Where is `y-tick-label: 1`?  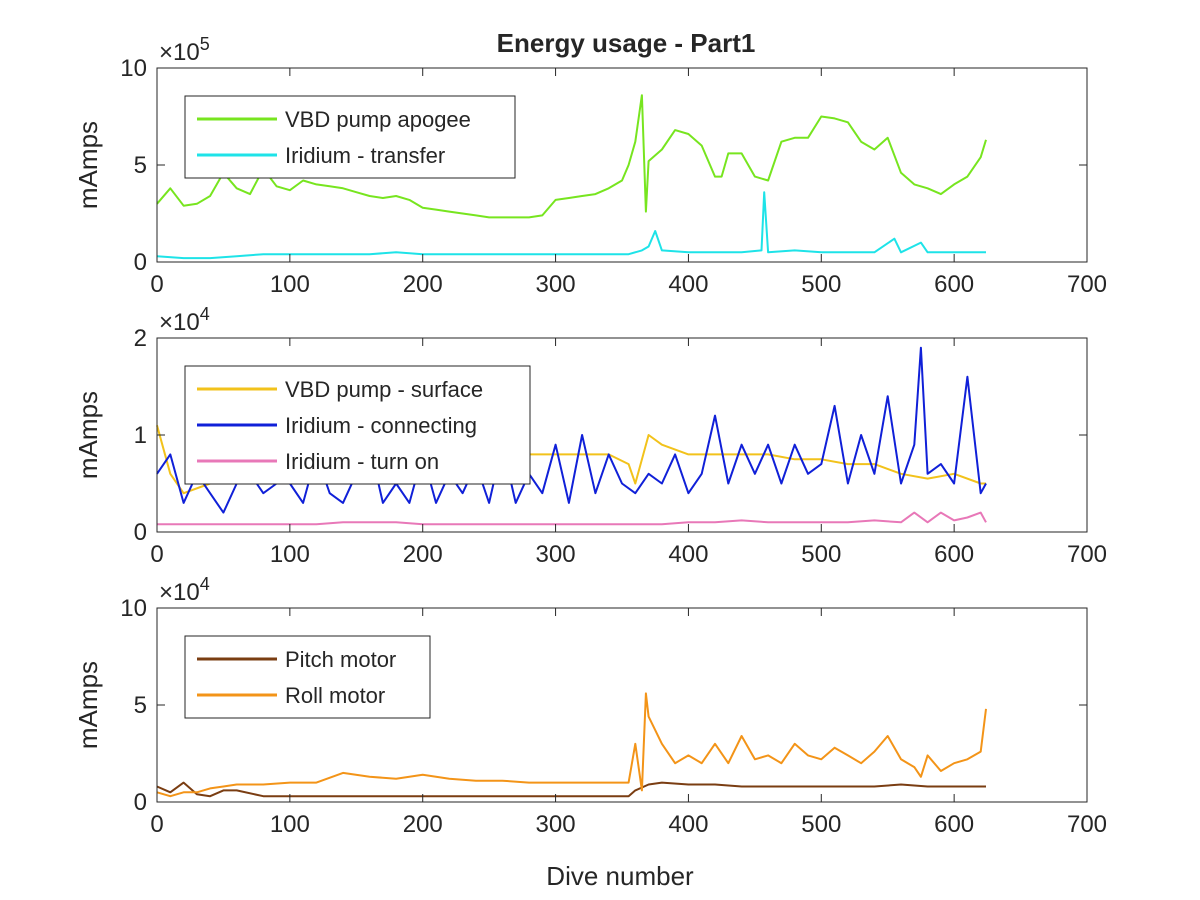
y-tick-label: 1 is located at coordinates (140, 435).